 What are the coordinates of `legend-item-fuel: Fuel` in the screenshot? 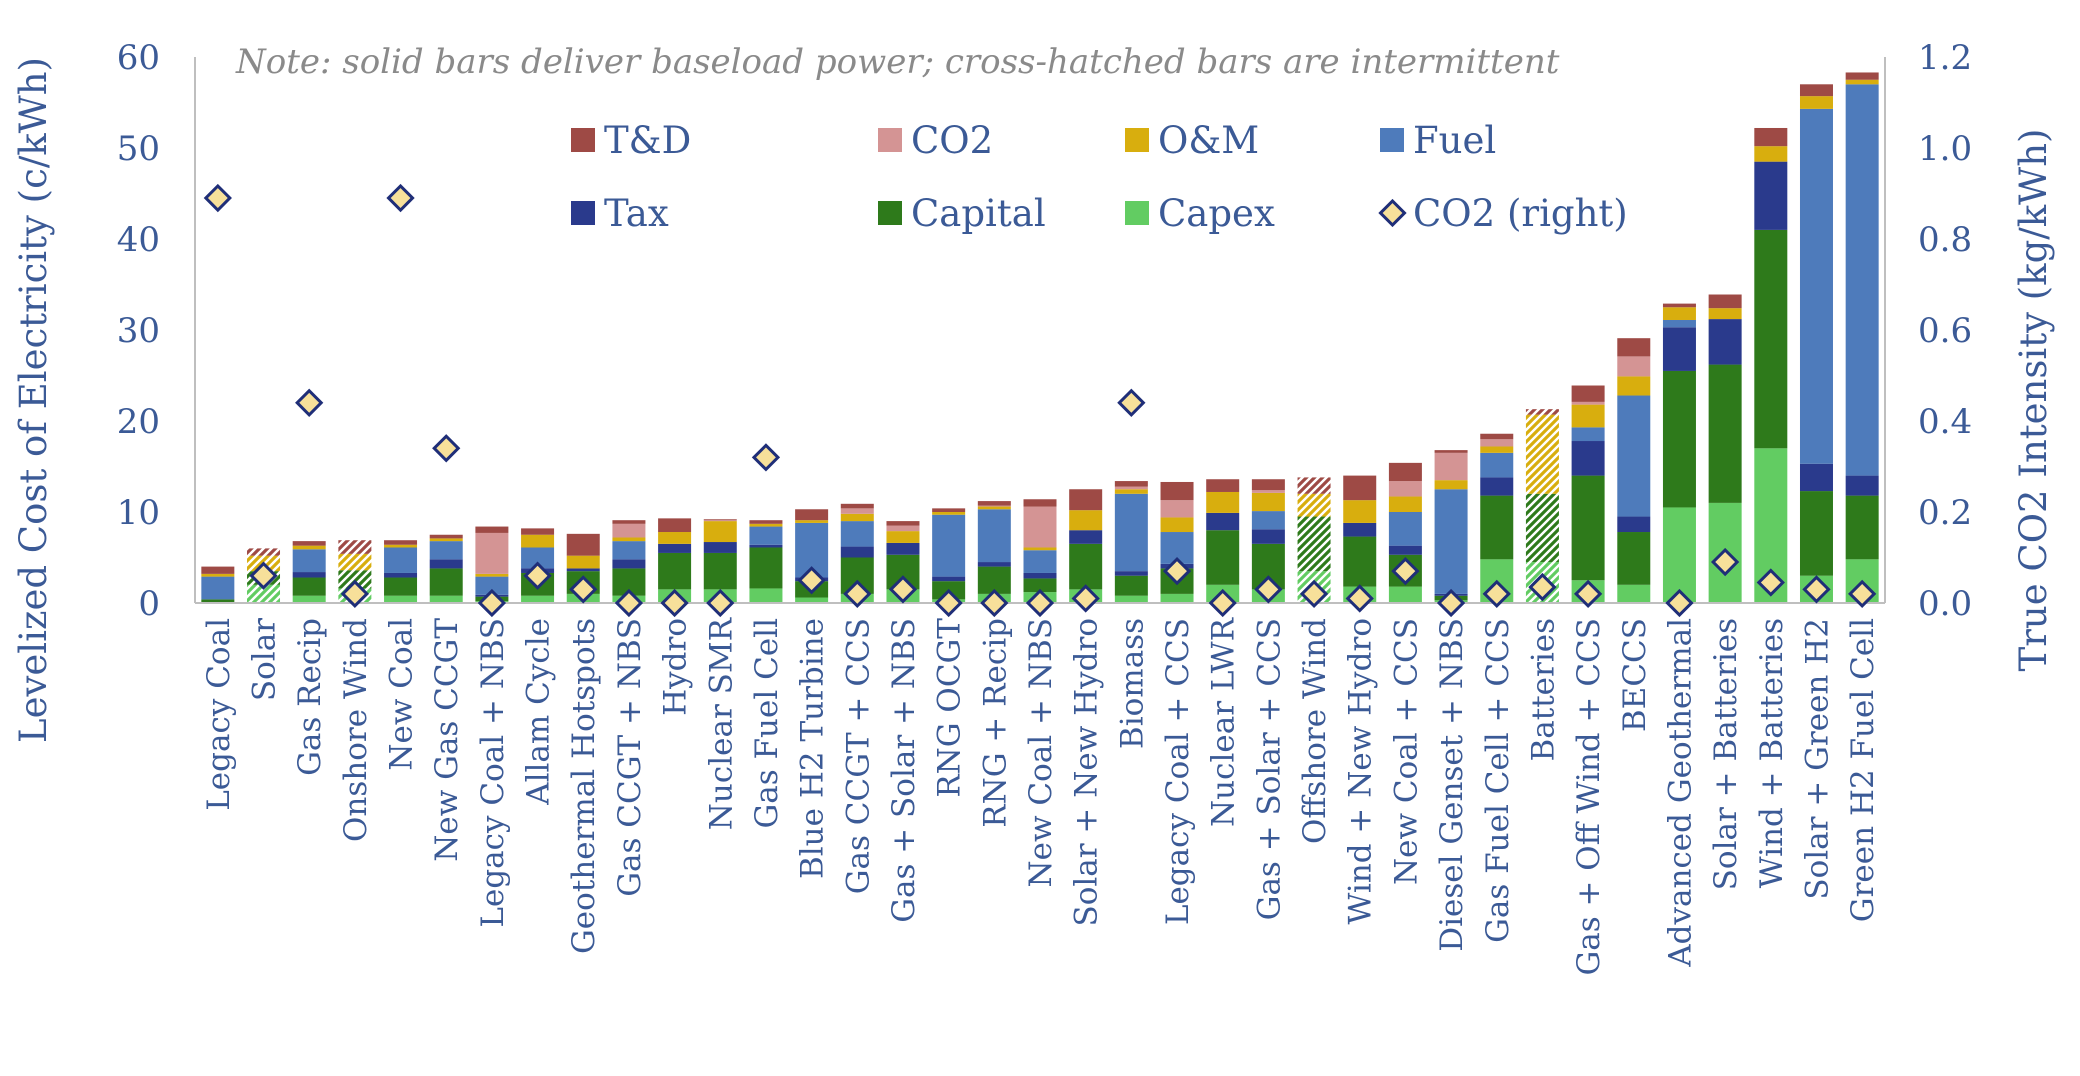 It's located at (1438, 140).